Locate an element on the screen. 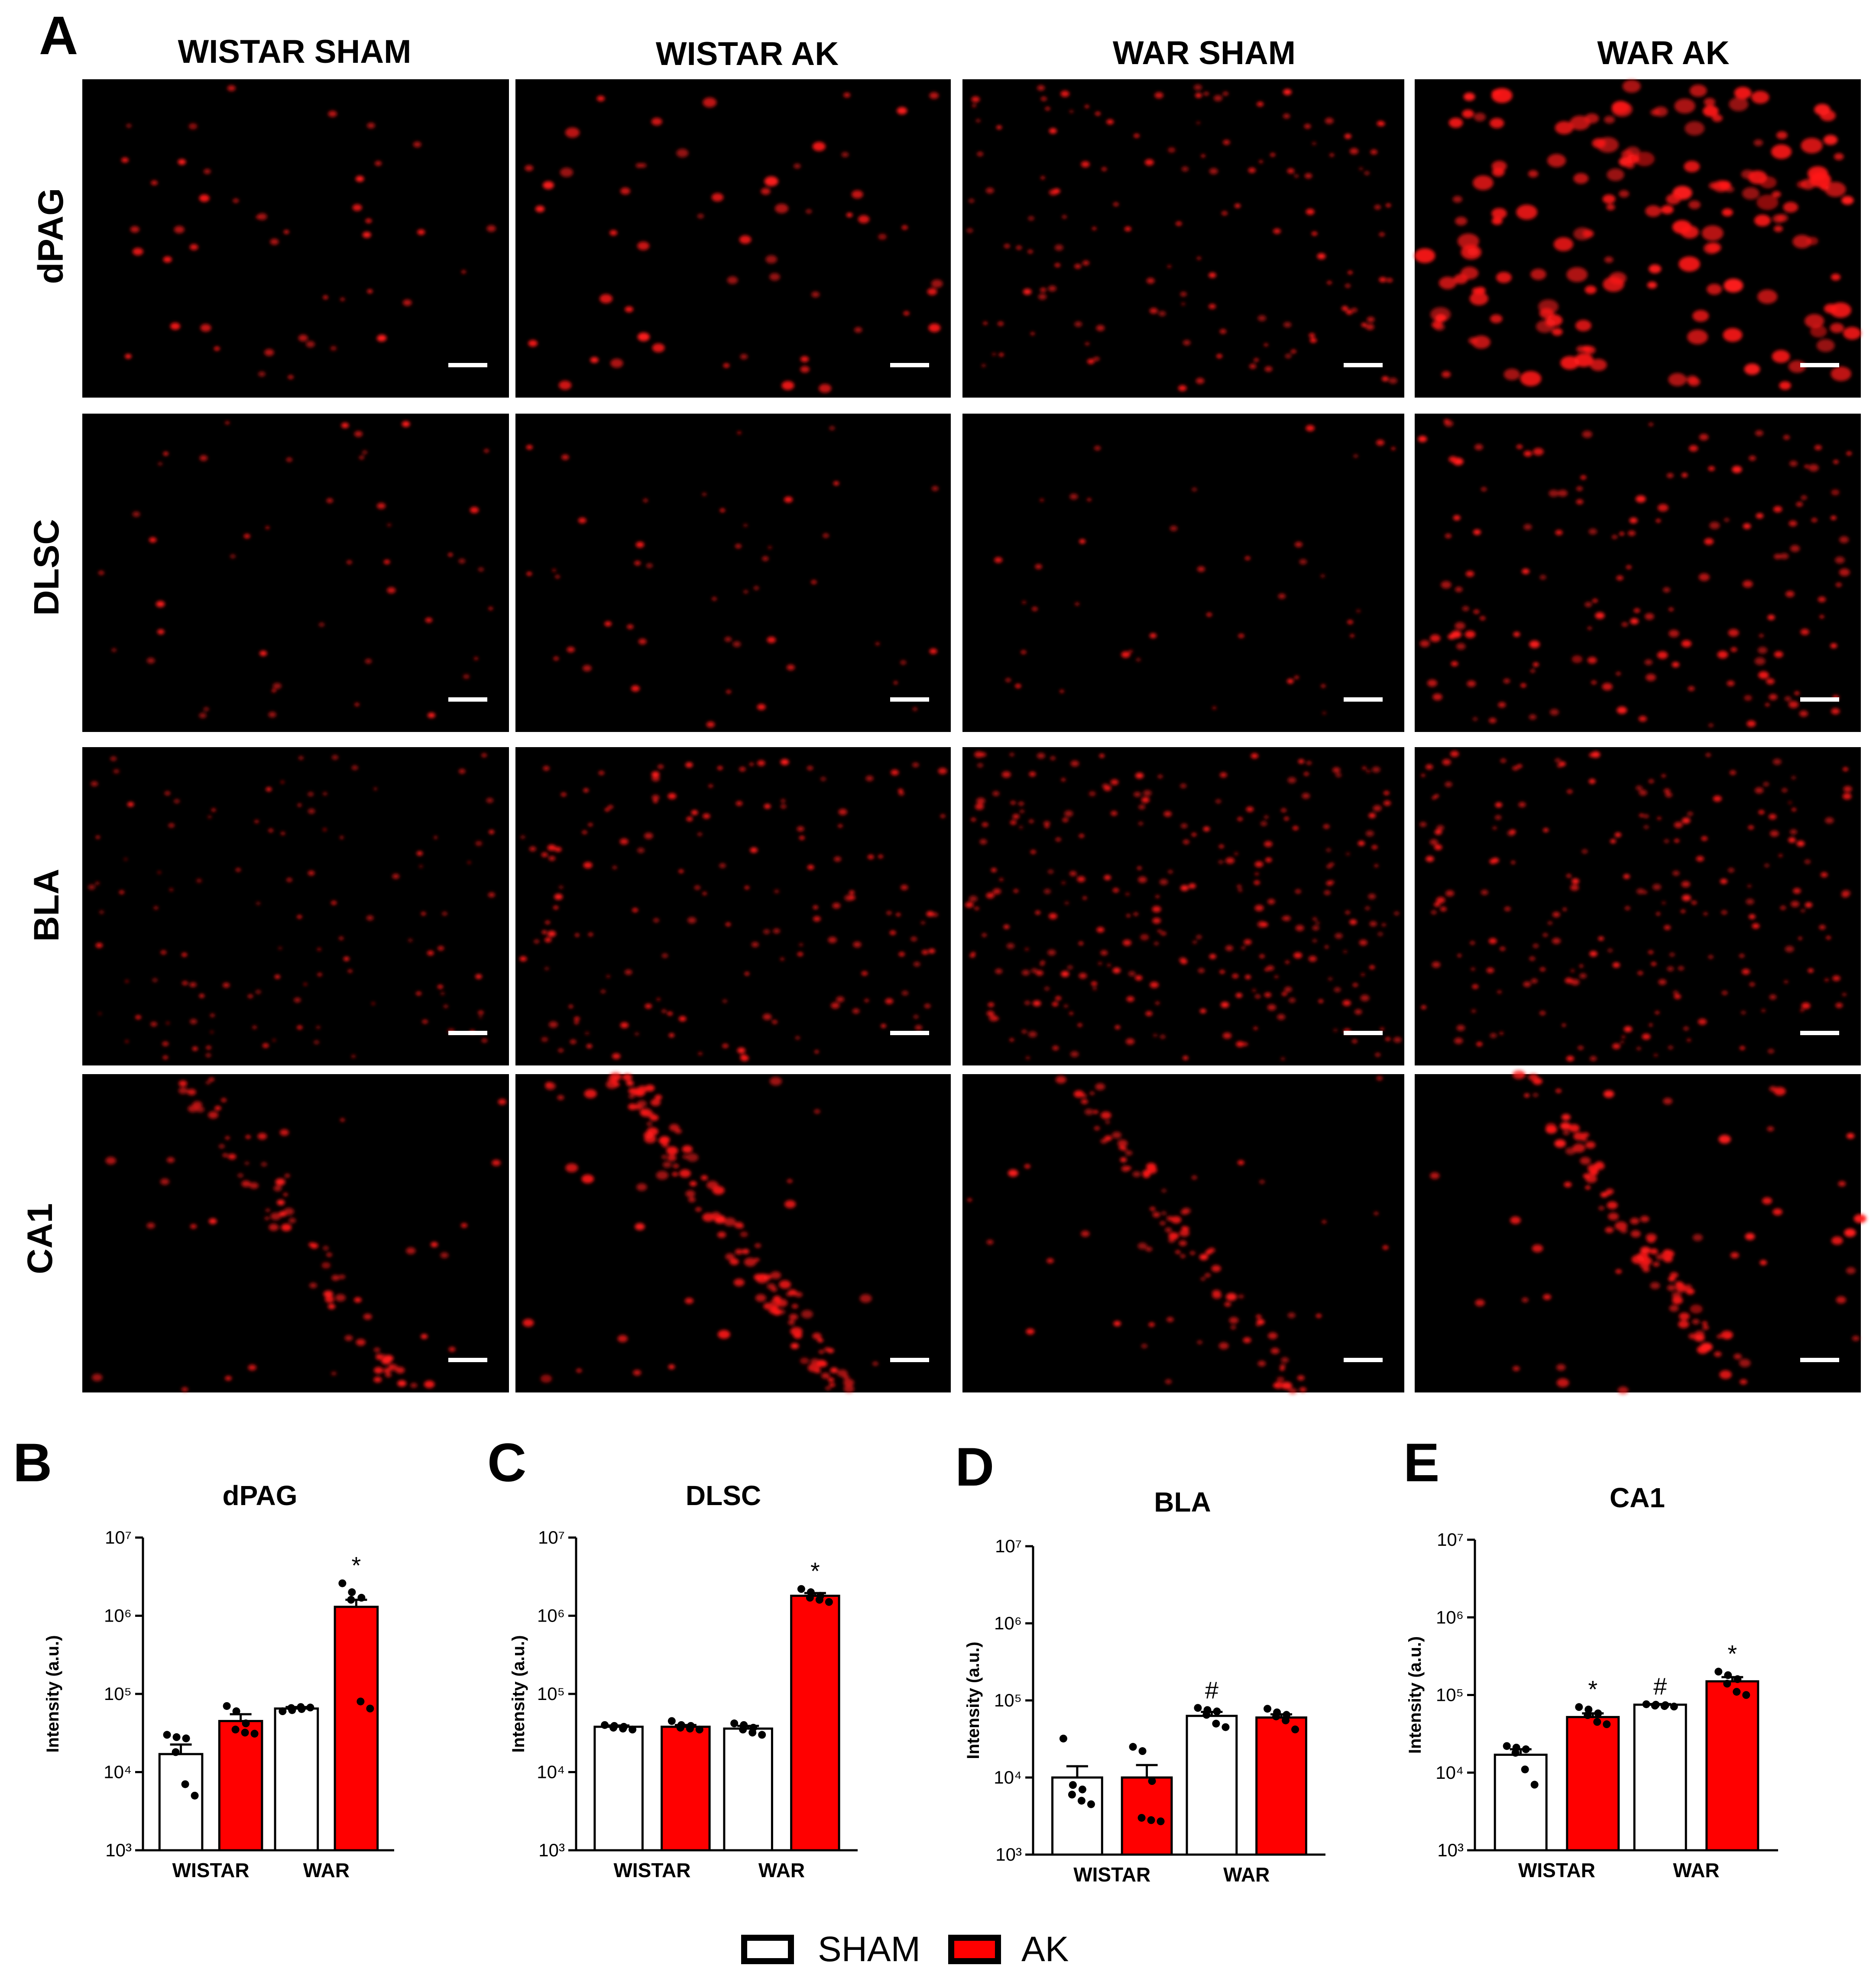 This screenshot has width=1876, height=1988. legend-swatch-ak is located at coordinates (975, 1949).